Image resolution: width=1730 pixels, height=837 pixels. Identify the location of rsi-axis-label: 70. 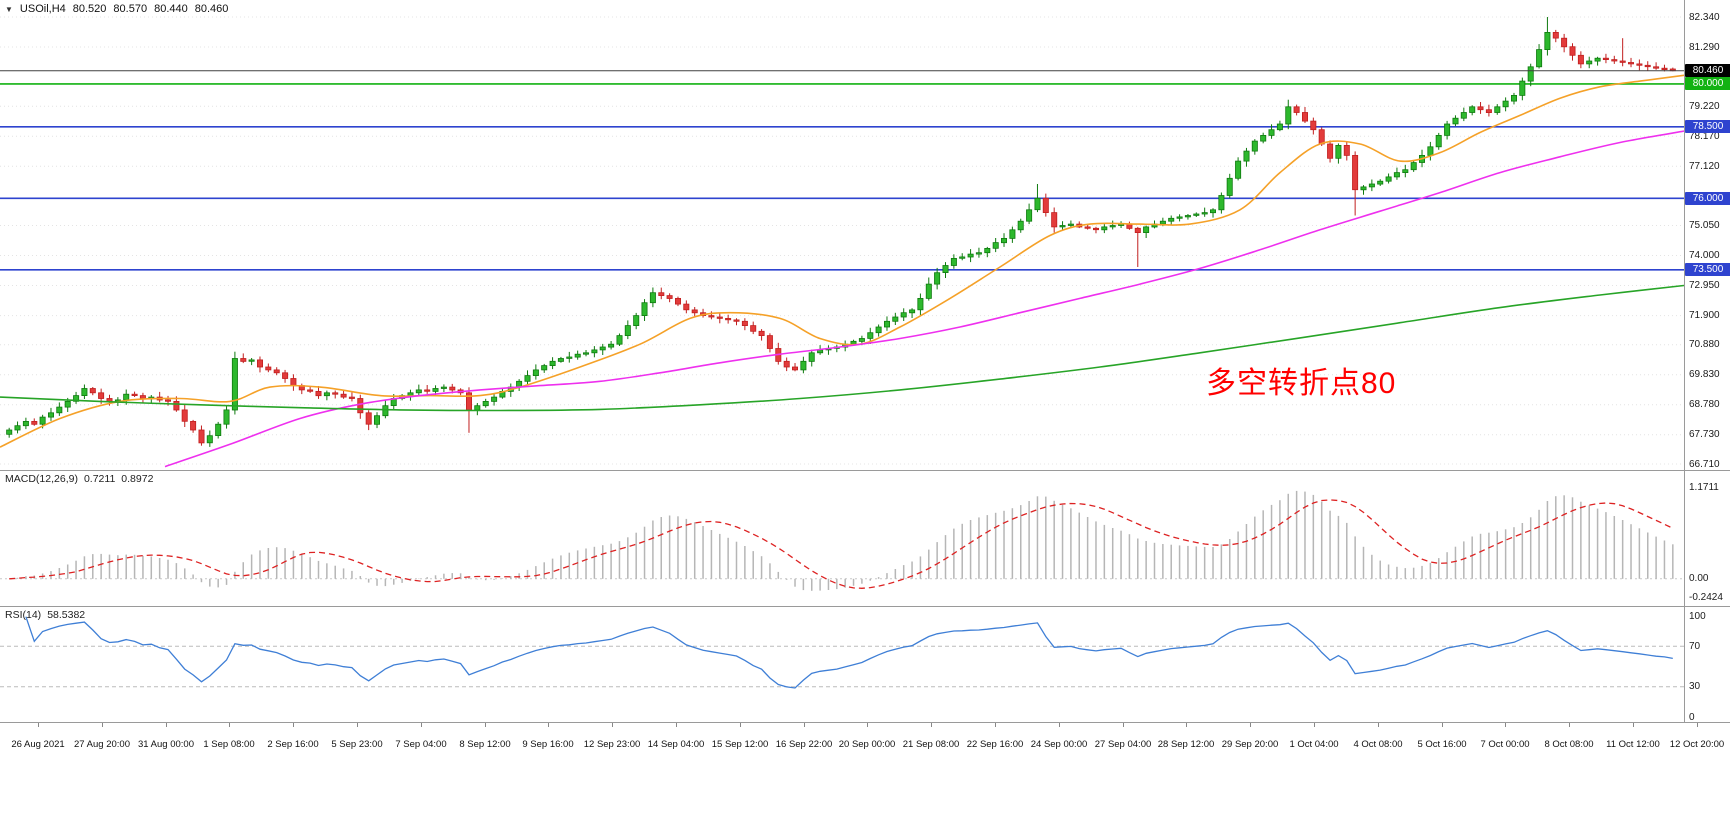
(1695, 646).